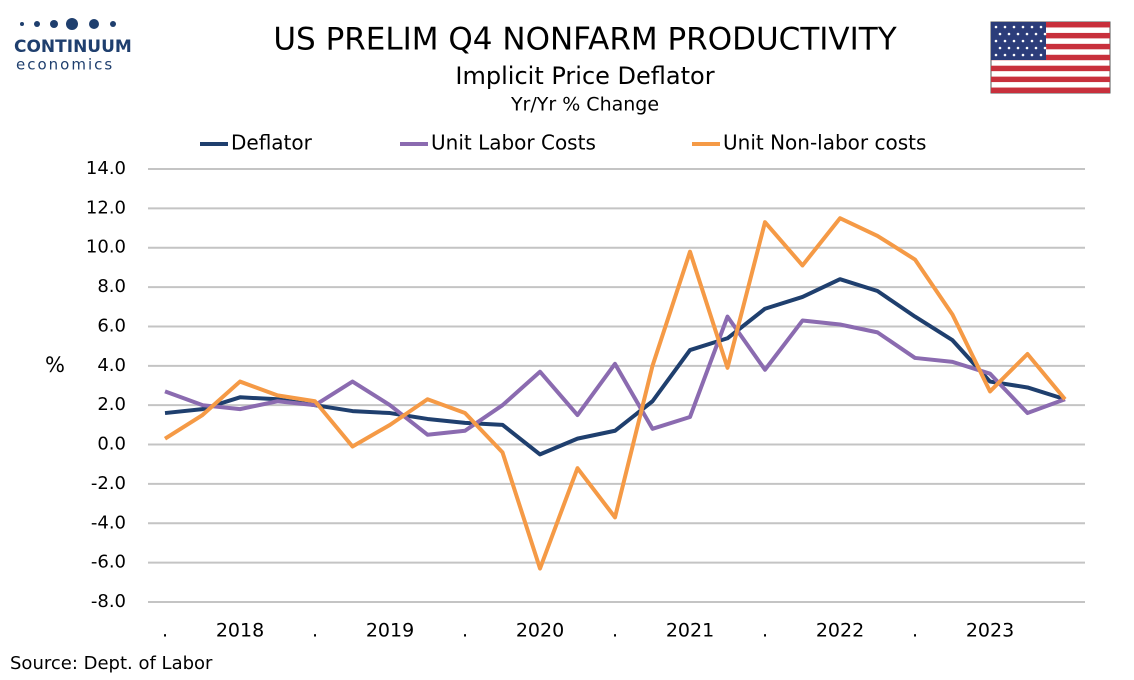 The image size is (1134, 680). I want to click on x-tick-label: 2020, so click(540, 631).